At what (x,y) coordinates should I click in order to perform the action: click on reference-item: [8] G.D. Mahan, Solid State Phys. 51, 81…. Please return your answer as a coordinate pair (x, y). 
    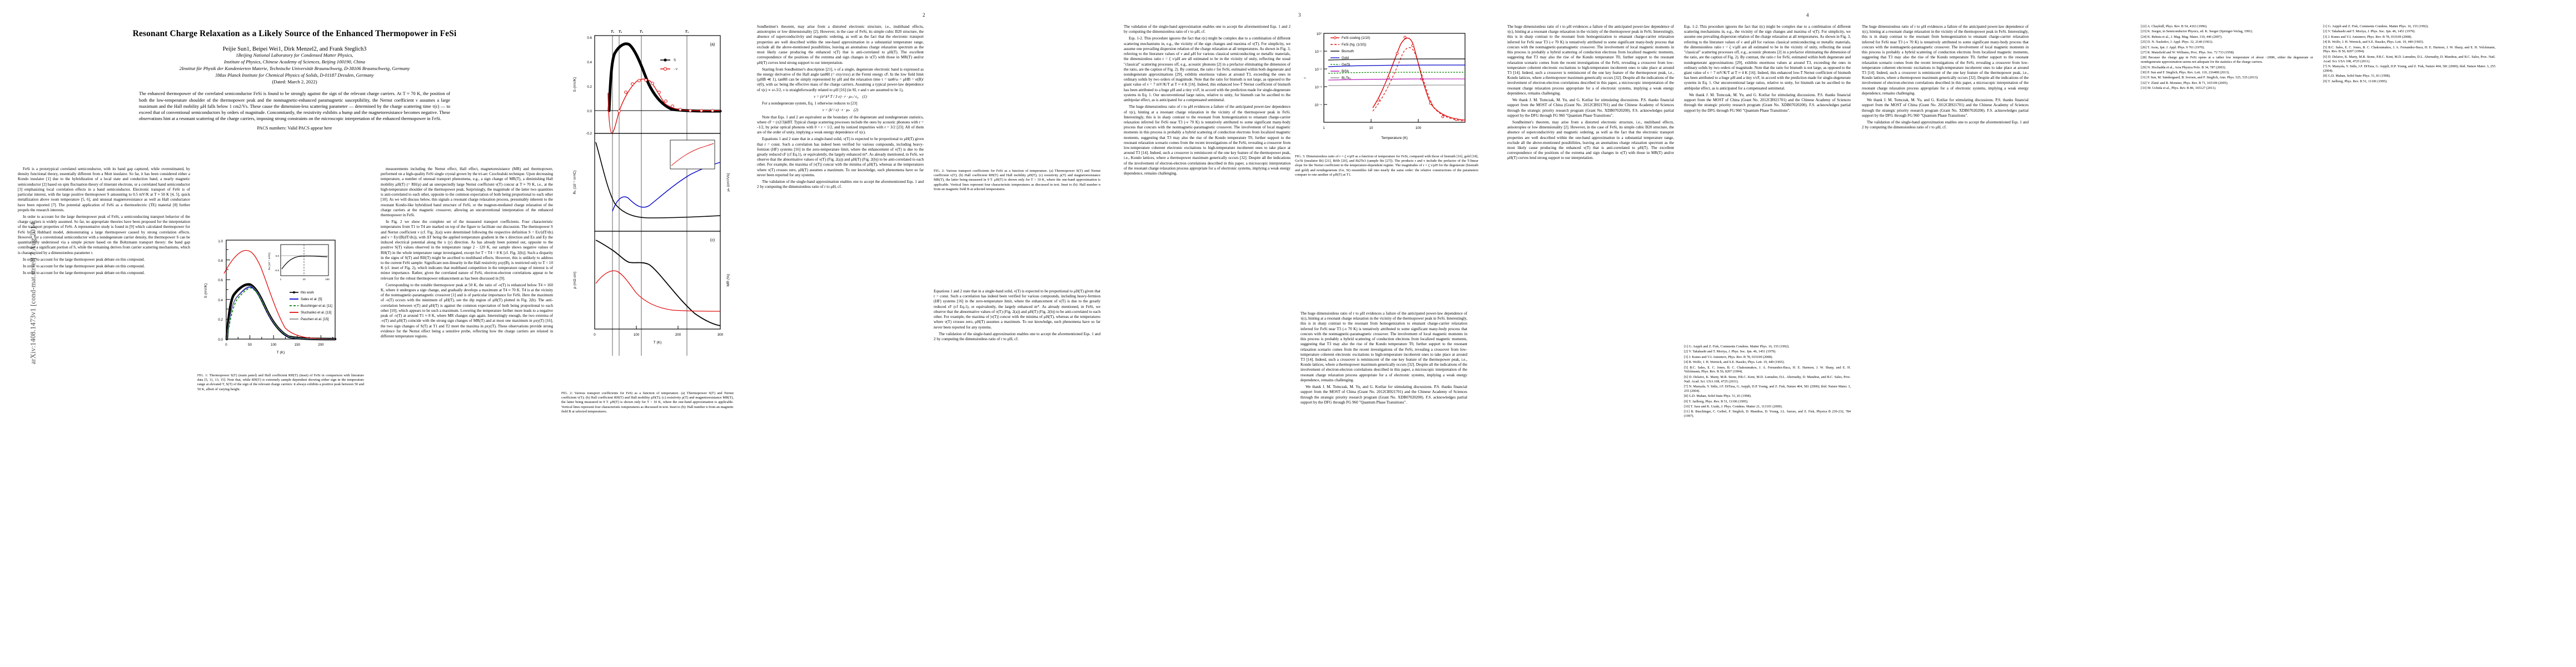
    Looking at the image, I should click on (2357, 76).